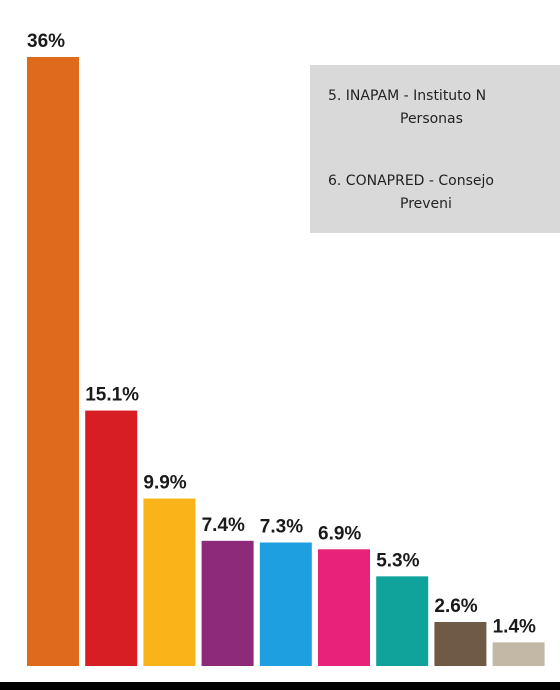 Image resolution: width=560 pixels, height=690 pixels. What do you see at coordinates (223, 525) in the screenshot?
I see `value-label: 7.4%` at bounding box center [223, 525].